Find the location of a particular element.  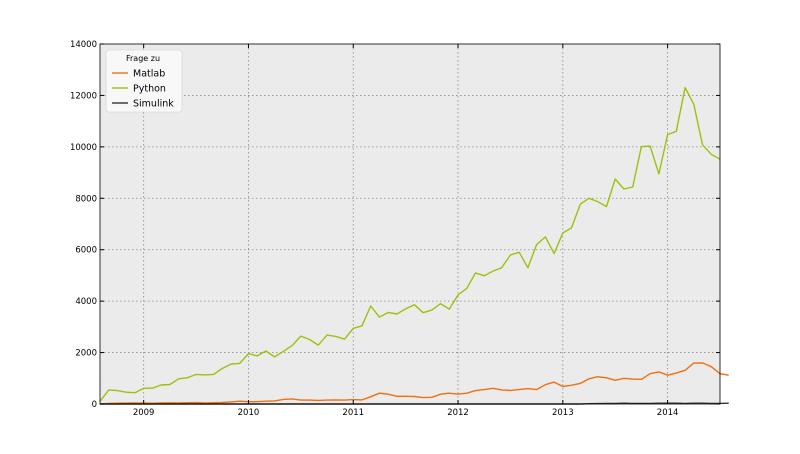

legend: Frage zu Matlab Python Simulink is located at coordinates (144, 81).